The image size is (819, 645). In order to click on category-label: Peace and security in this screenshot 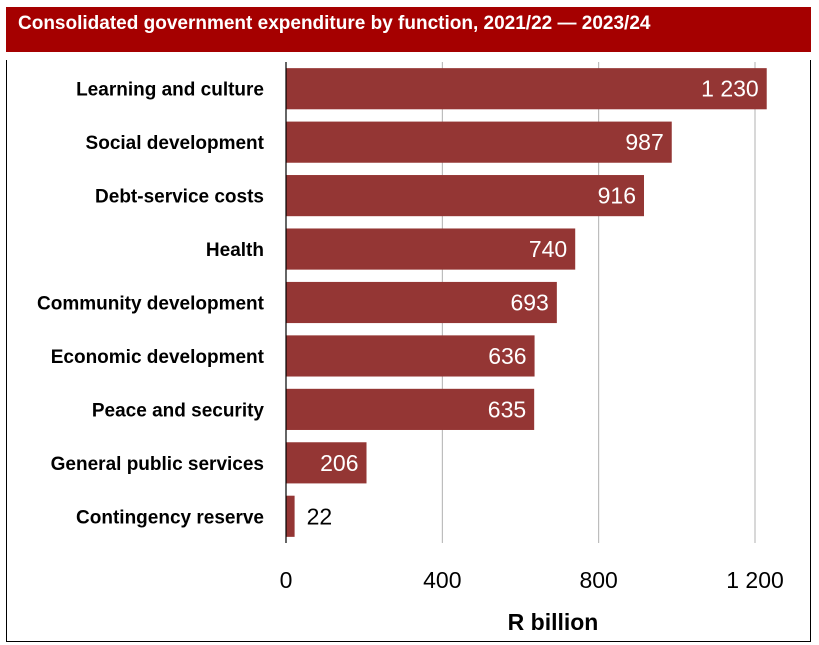, I will do `click(178, 410)`.